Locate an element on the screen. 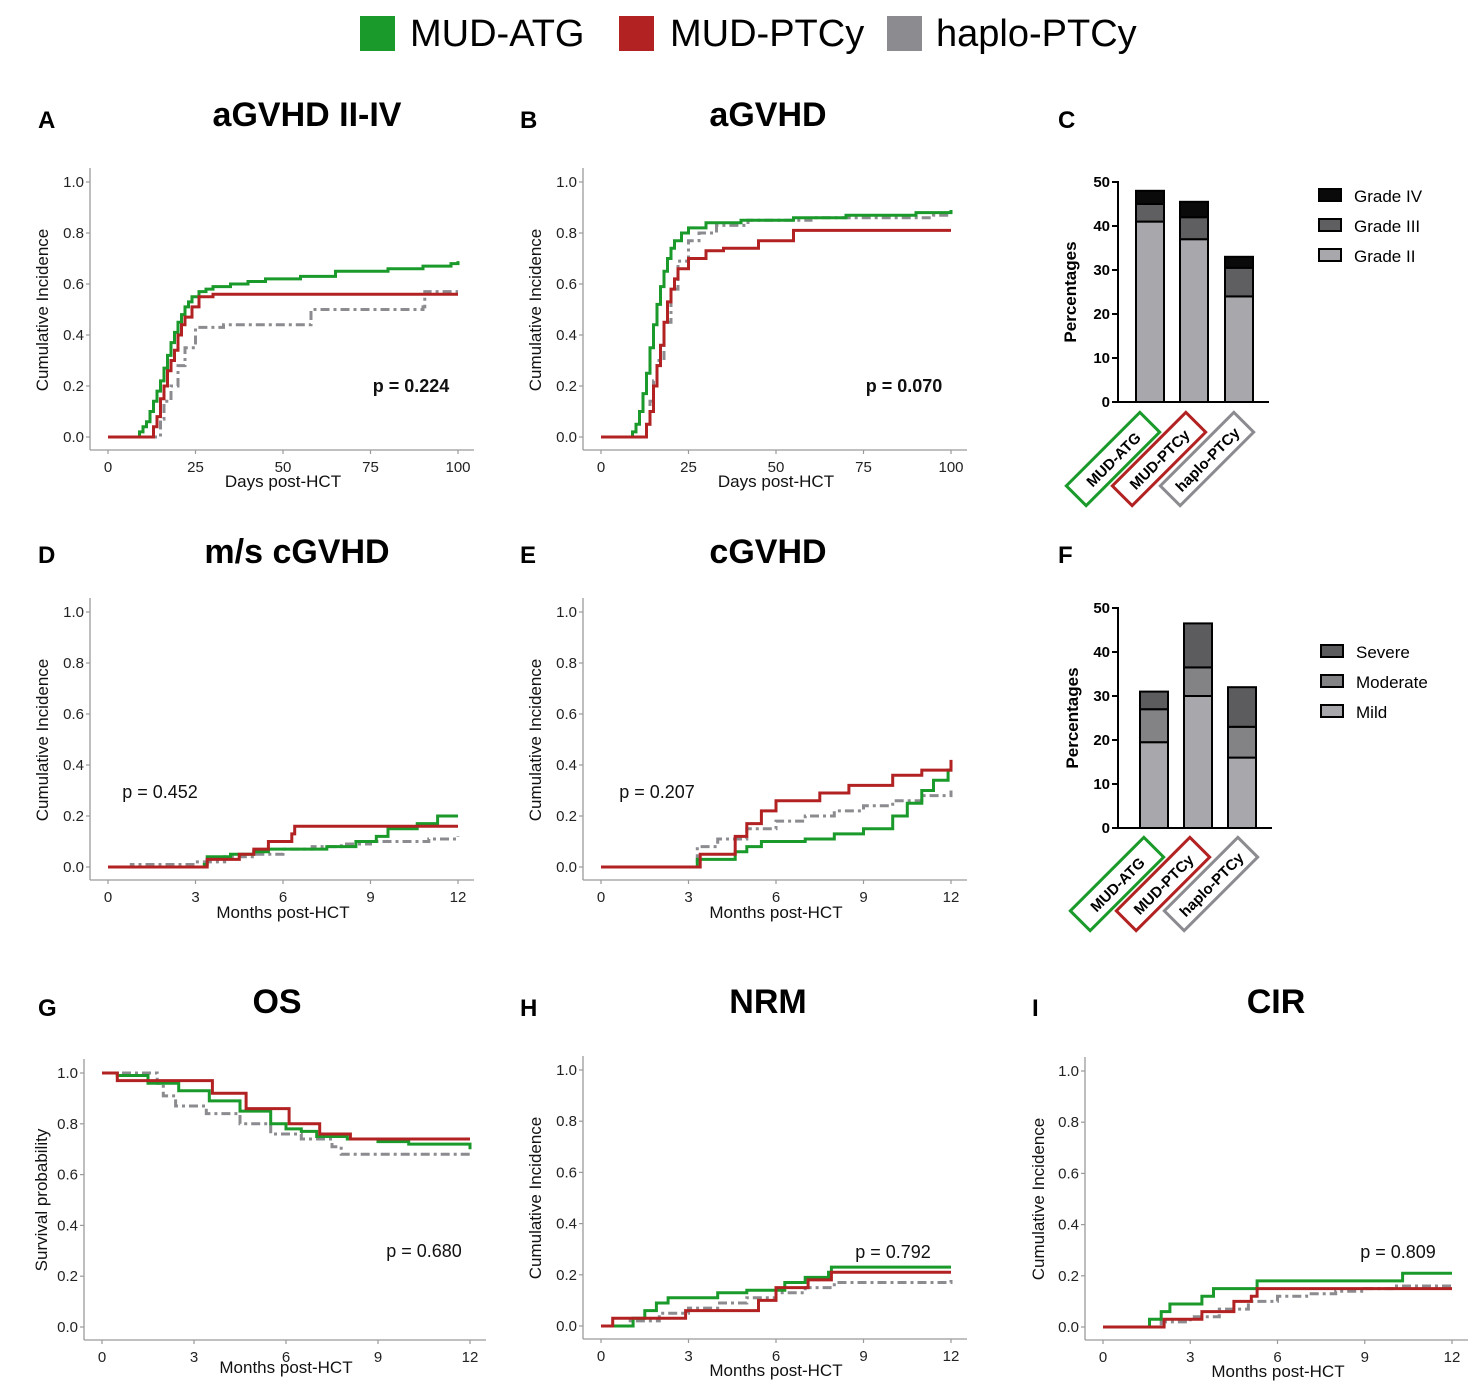 This screenshot has width=1476, height=1386. p-value: p = 0.680 is located at coordinates (424, 1251).